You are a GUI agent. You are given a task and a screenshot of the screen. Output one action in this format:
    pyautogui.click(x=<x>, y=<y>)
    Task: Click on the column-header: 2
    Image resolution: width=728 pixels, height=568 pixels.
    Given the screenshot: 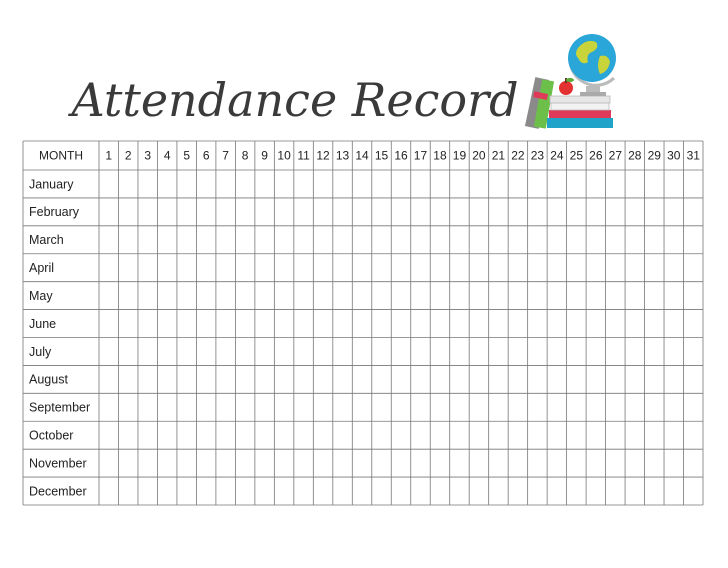 What is the action you would take?
    pyautogui.click(x=128, y=156)
    